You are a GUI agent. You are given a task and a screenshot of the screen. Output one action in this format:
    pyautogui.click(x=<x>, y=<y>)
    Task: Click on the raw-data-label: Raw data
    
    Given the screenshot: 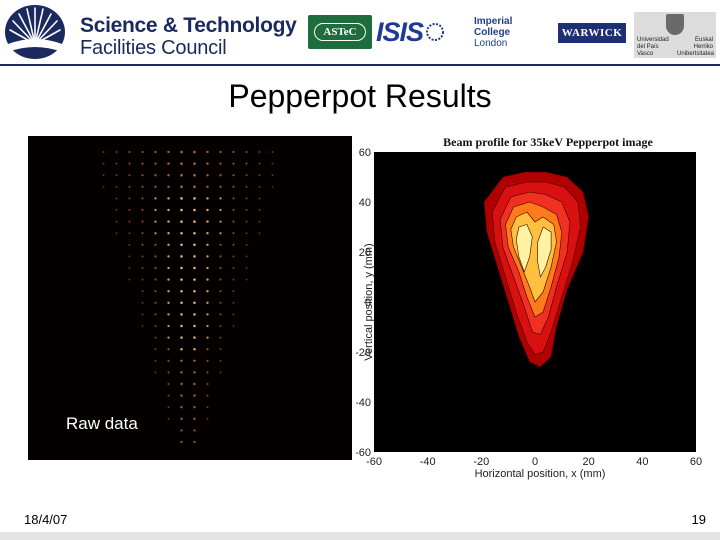 What is the action you would take?
    pyautogui.click(x=102, y=423)
    